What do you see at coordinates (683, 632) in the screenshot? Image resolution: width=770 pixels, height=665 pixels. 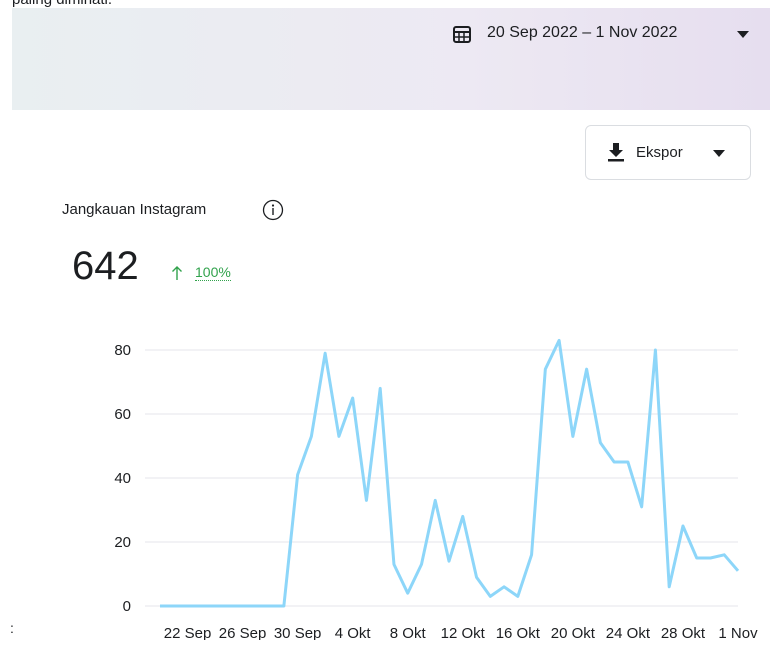 I see `x-tick-label: 28 Okt` at bounding box center [683, 632].